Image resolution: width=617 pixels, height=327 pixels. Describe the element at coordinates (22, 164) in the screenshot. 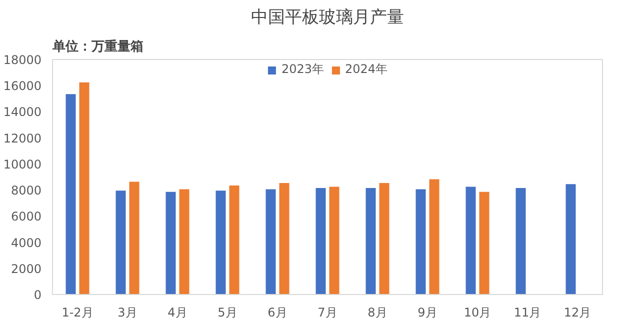

I see `y-tick-label: 10000` at that location.